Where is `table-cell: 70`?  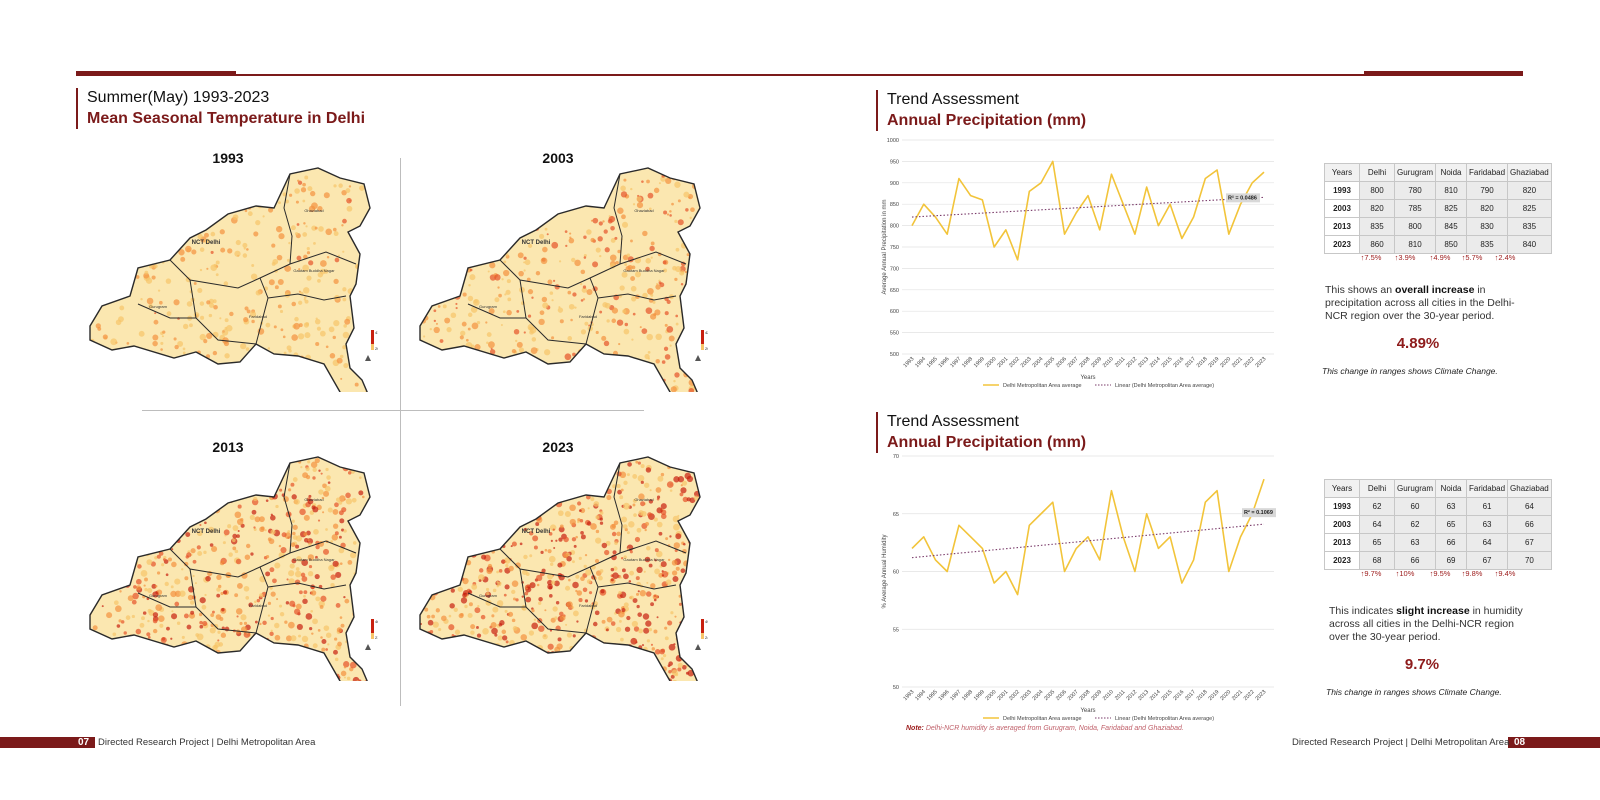
table-cell: 70 is located at coordinates (1529, 560).